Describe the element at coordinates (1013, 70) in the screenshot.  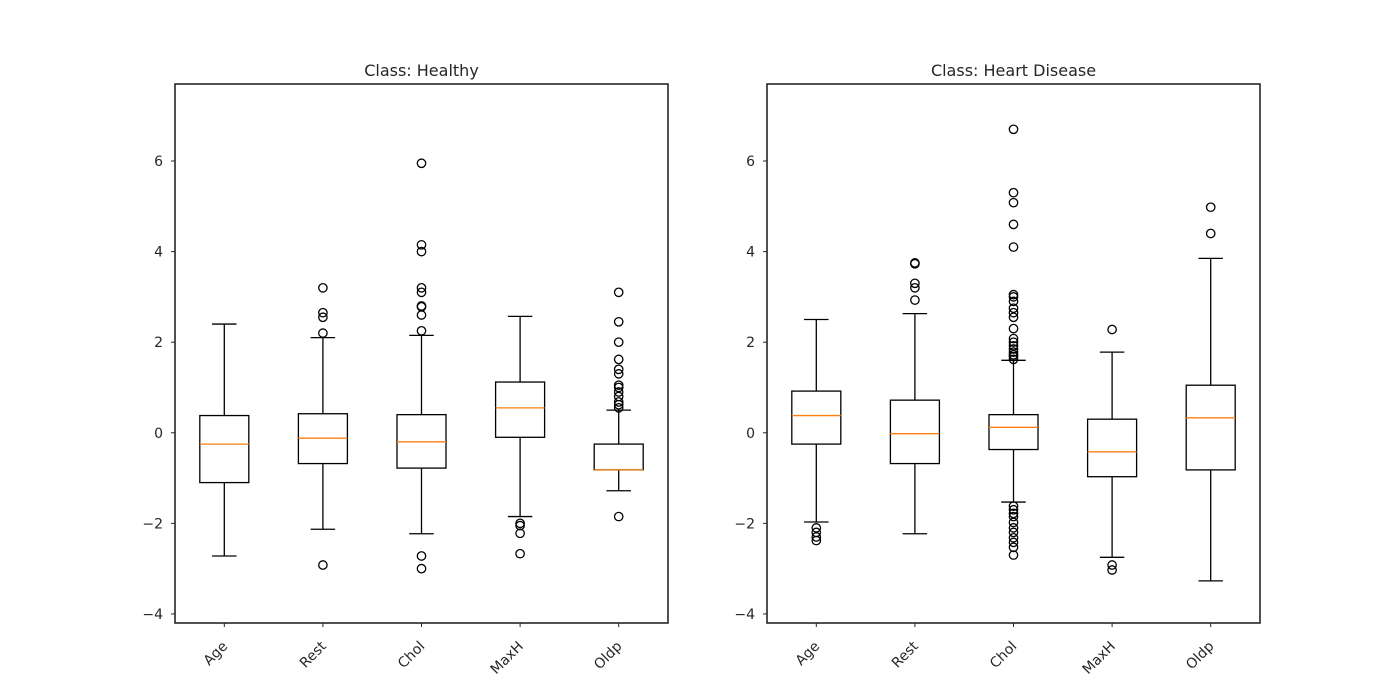
I see `chart-title: Class: Heart Disease` at that location.